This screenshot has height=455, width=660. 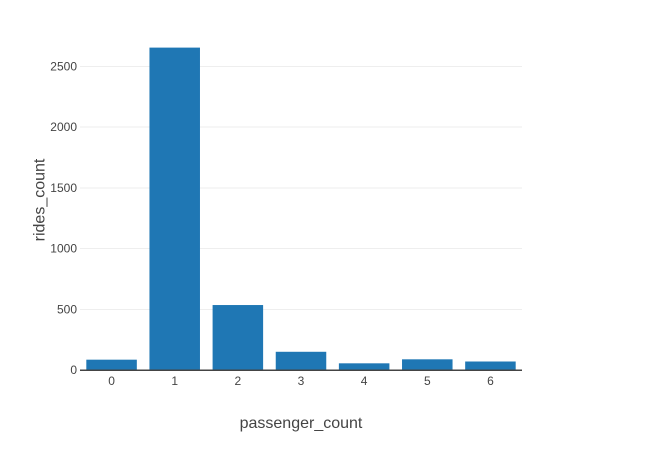 I want to click on y-tick-label: 0, so click(x=73, y=370).